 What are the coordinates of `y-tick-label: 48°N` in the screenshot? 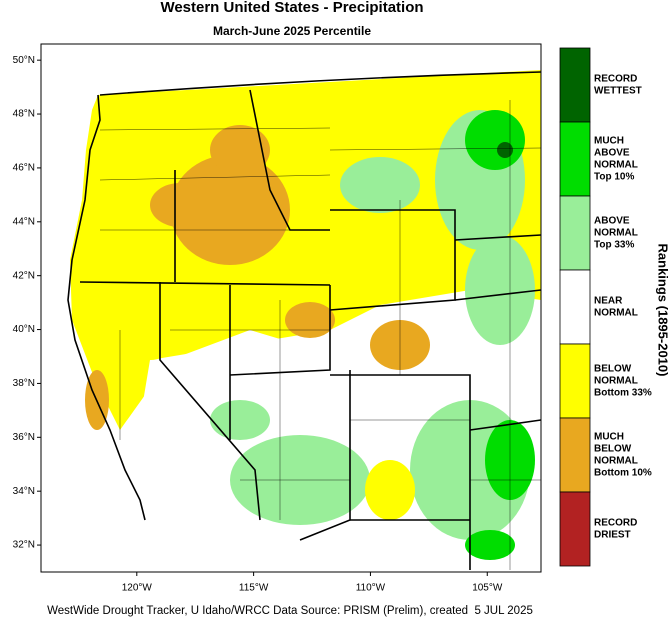 It's located at (24, 114).